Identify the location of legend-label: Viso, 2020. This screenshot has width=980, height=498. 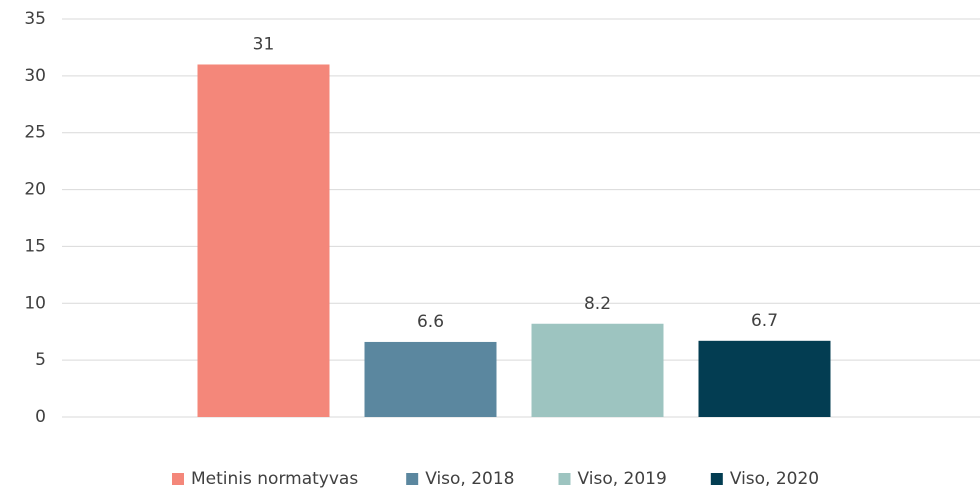
(774, 479).